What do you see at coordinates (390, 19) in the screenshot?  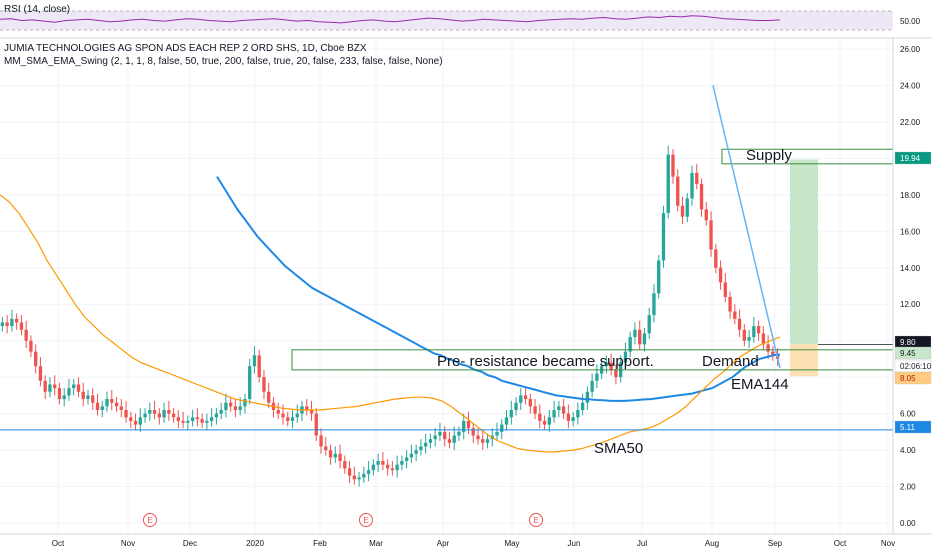 I see `rsi-line` at bounding box center [390, 19].